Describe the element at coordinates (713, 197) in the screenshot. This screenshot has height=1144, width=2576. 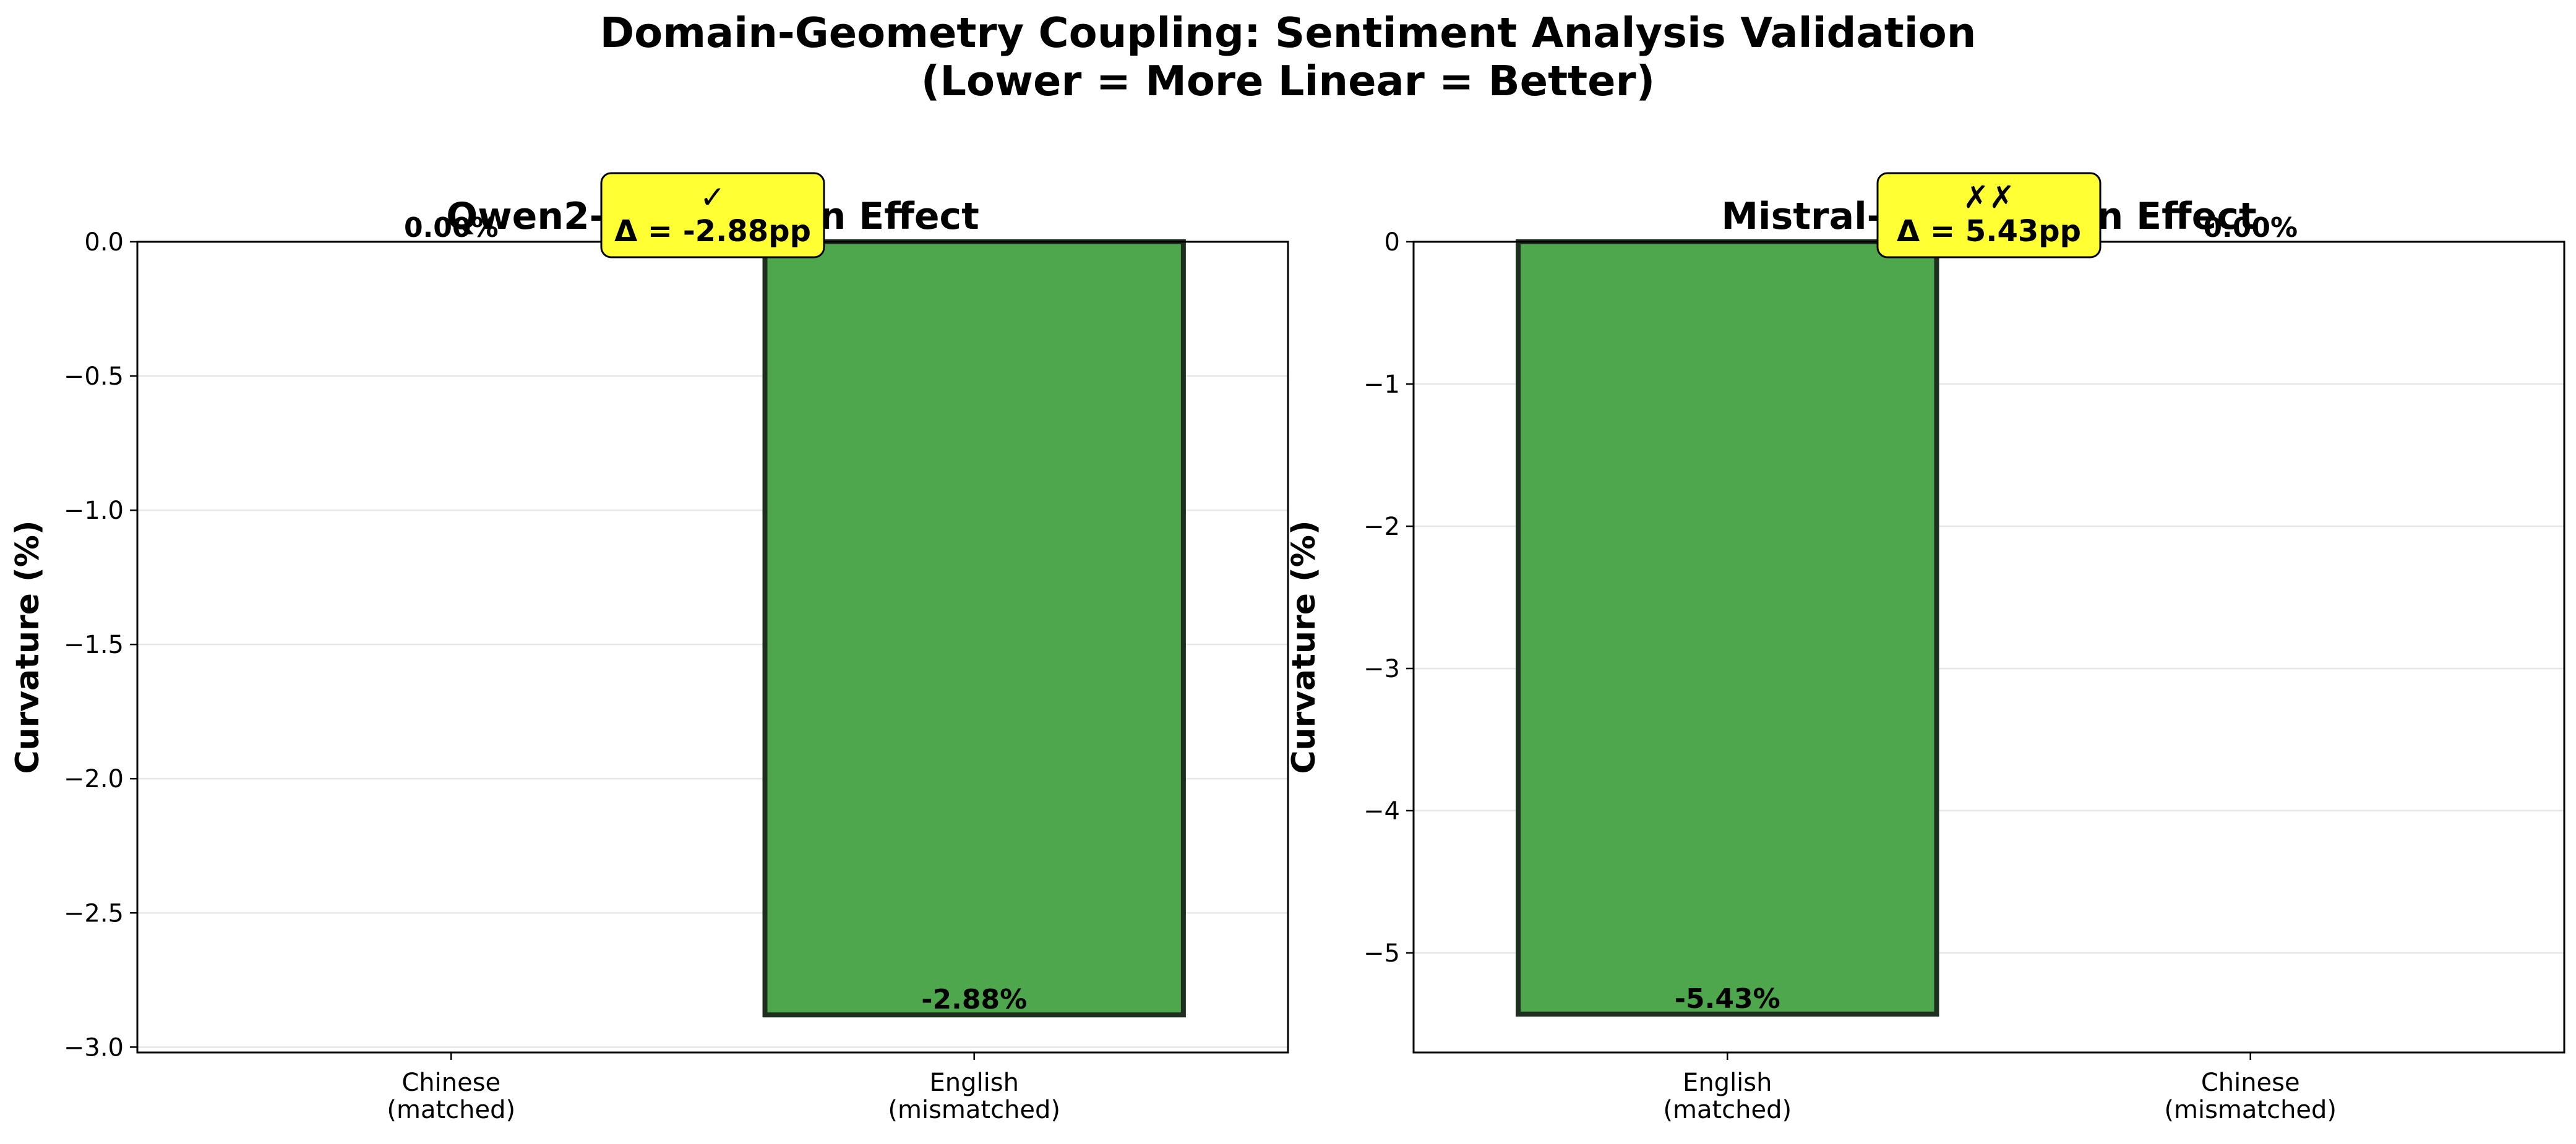
I see `qwen-annotation-marker: ✓` at that location.